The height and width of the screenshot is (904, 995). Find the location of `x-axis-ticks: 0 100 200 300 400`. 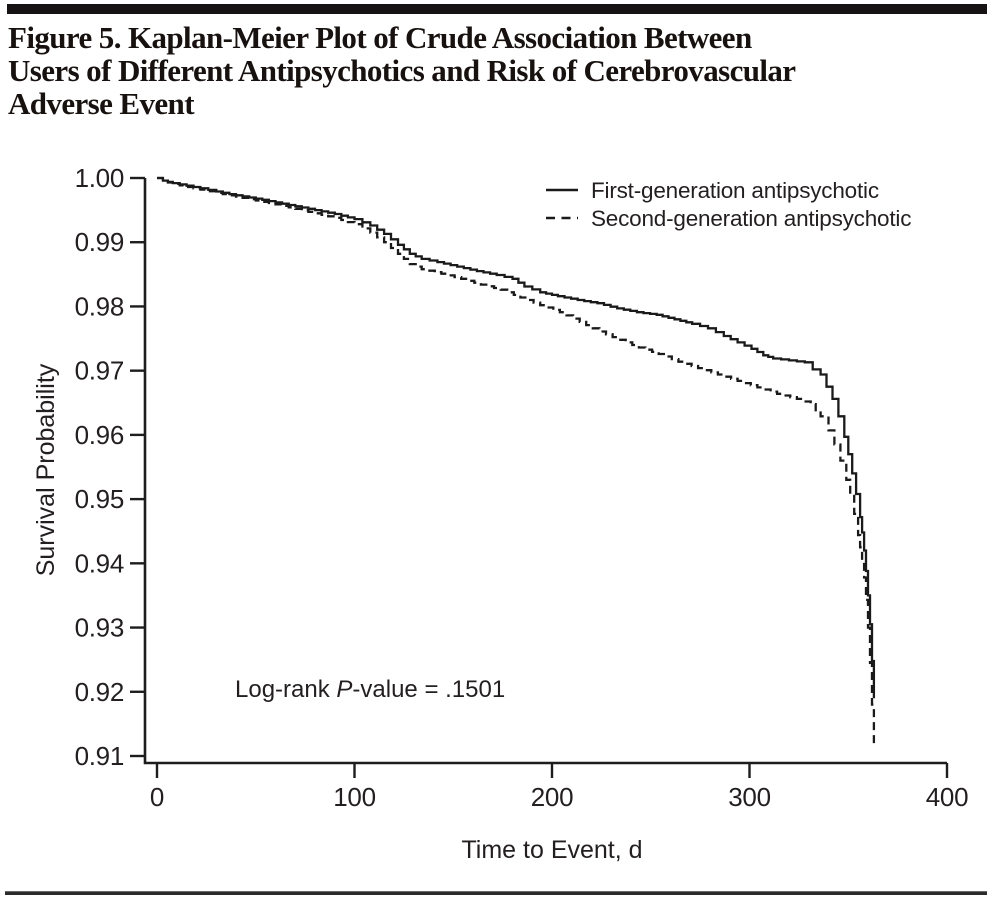

x-axis-ticks: 0 100 200 300 400 is located at coordinates (559, 787).